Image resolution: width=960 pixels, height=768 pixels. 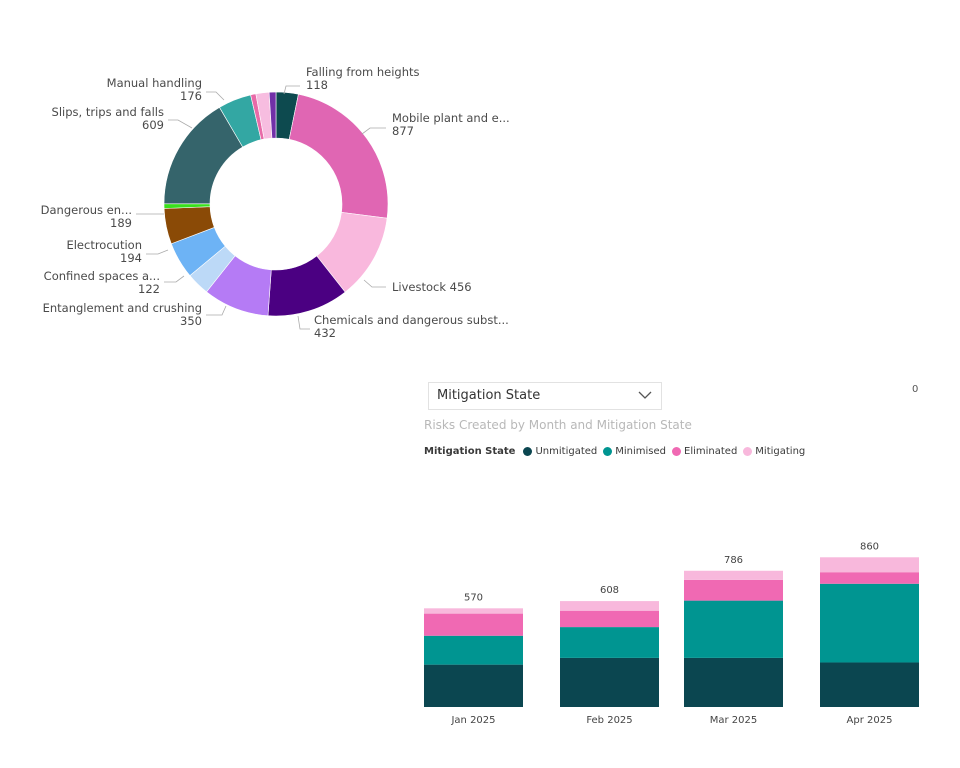 What do you see at coordinates (122, 308) in the screenshot?
I see `donut-label-name: Entanglement and crushing` at bounding box center [122, 308].